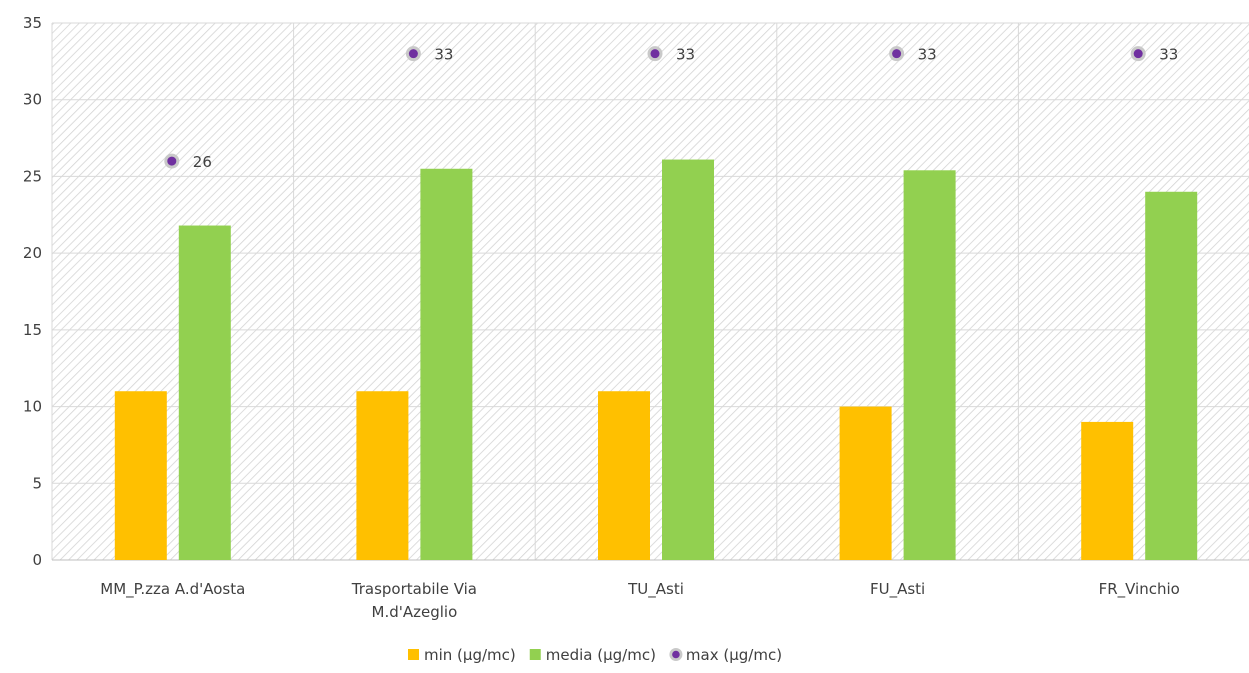 The image size is (1249, 673). I want to click on x-tick-label: MM_P.zza A.d'Aosta, so click(172, 589).